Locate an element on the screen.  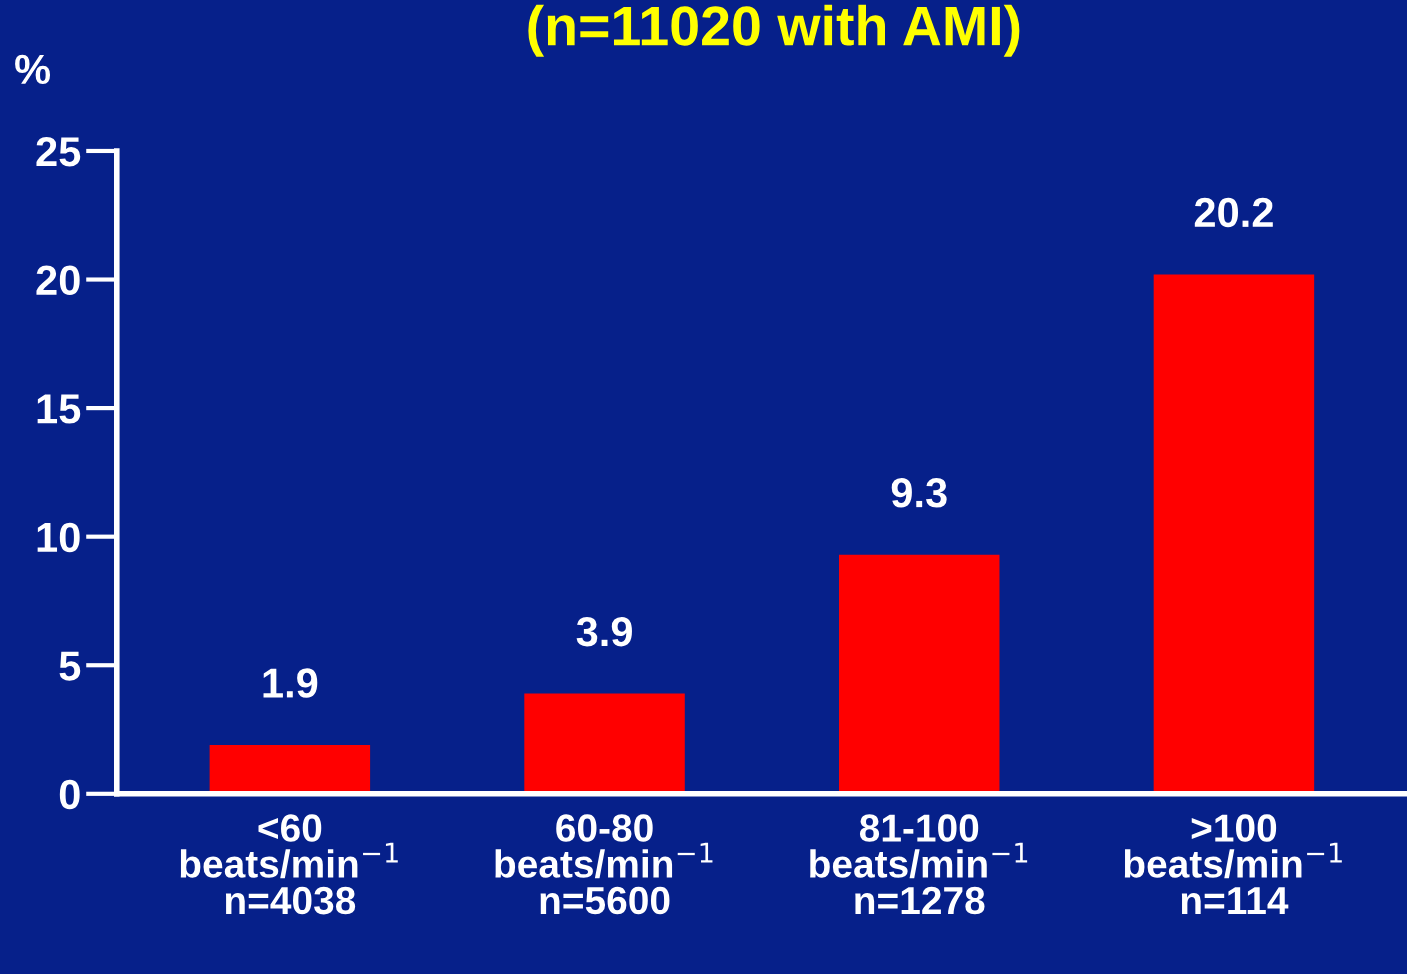
y-tick-label: 0 is located at coordinates (69, 794).